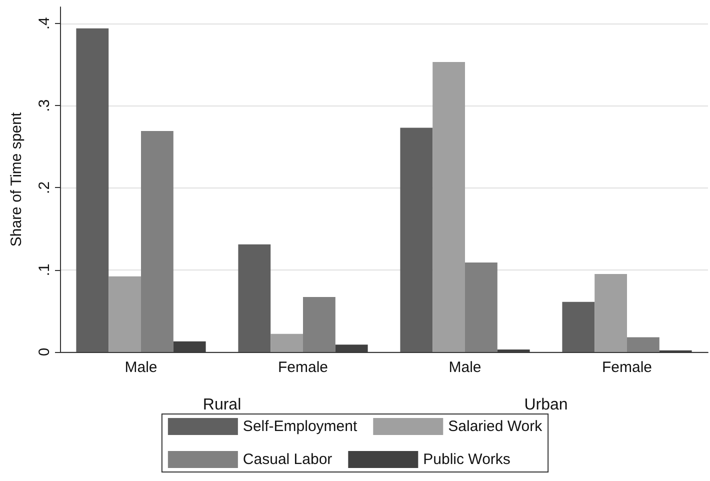 Image resolution: width=710 pixels, height=481 pixels. I want to click on y-tick-label: 0, so click(44, 352).